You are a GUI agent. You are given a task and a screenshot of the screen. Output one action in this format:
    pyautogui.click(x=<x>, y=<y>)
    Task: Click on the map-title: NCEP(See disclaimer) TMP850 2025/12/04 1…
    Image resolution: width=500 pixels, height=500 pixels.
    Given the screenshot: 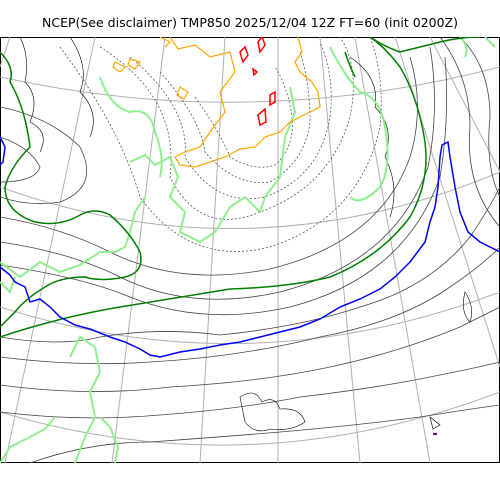 What is the action you would take?
    pyautogui.click(x=249, y=22)
    